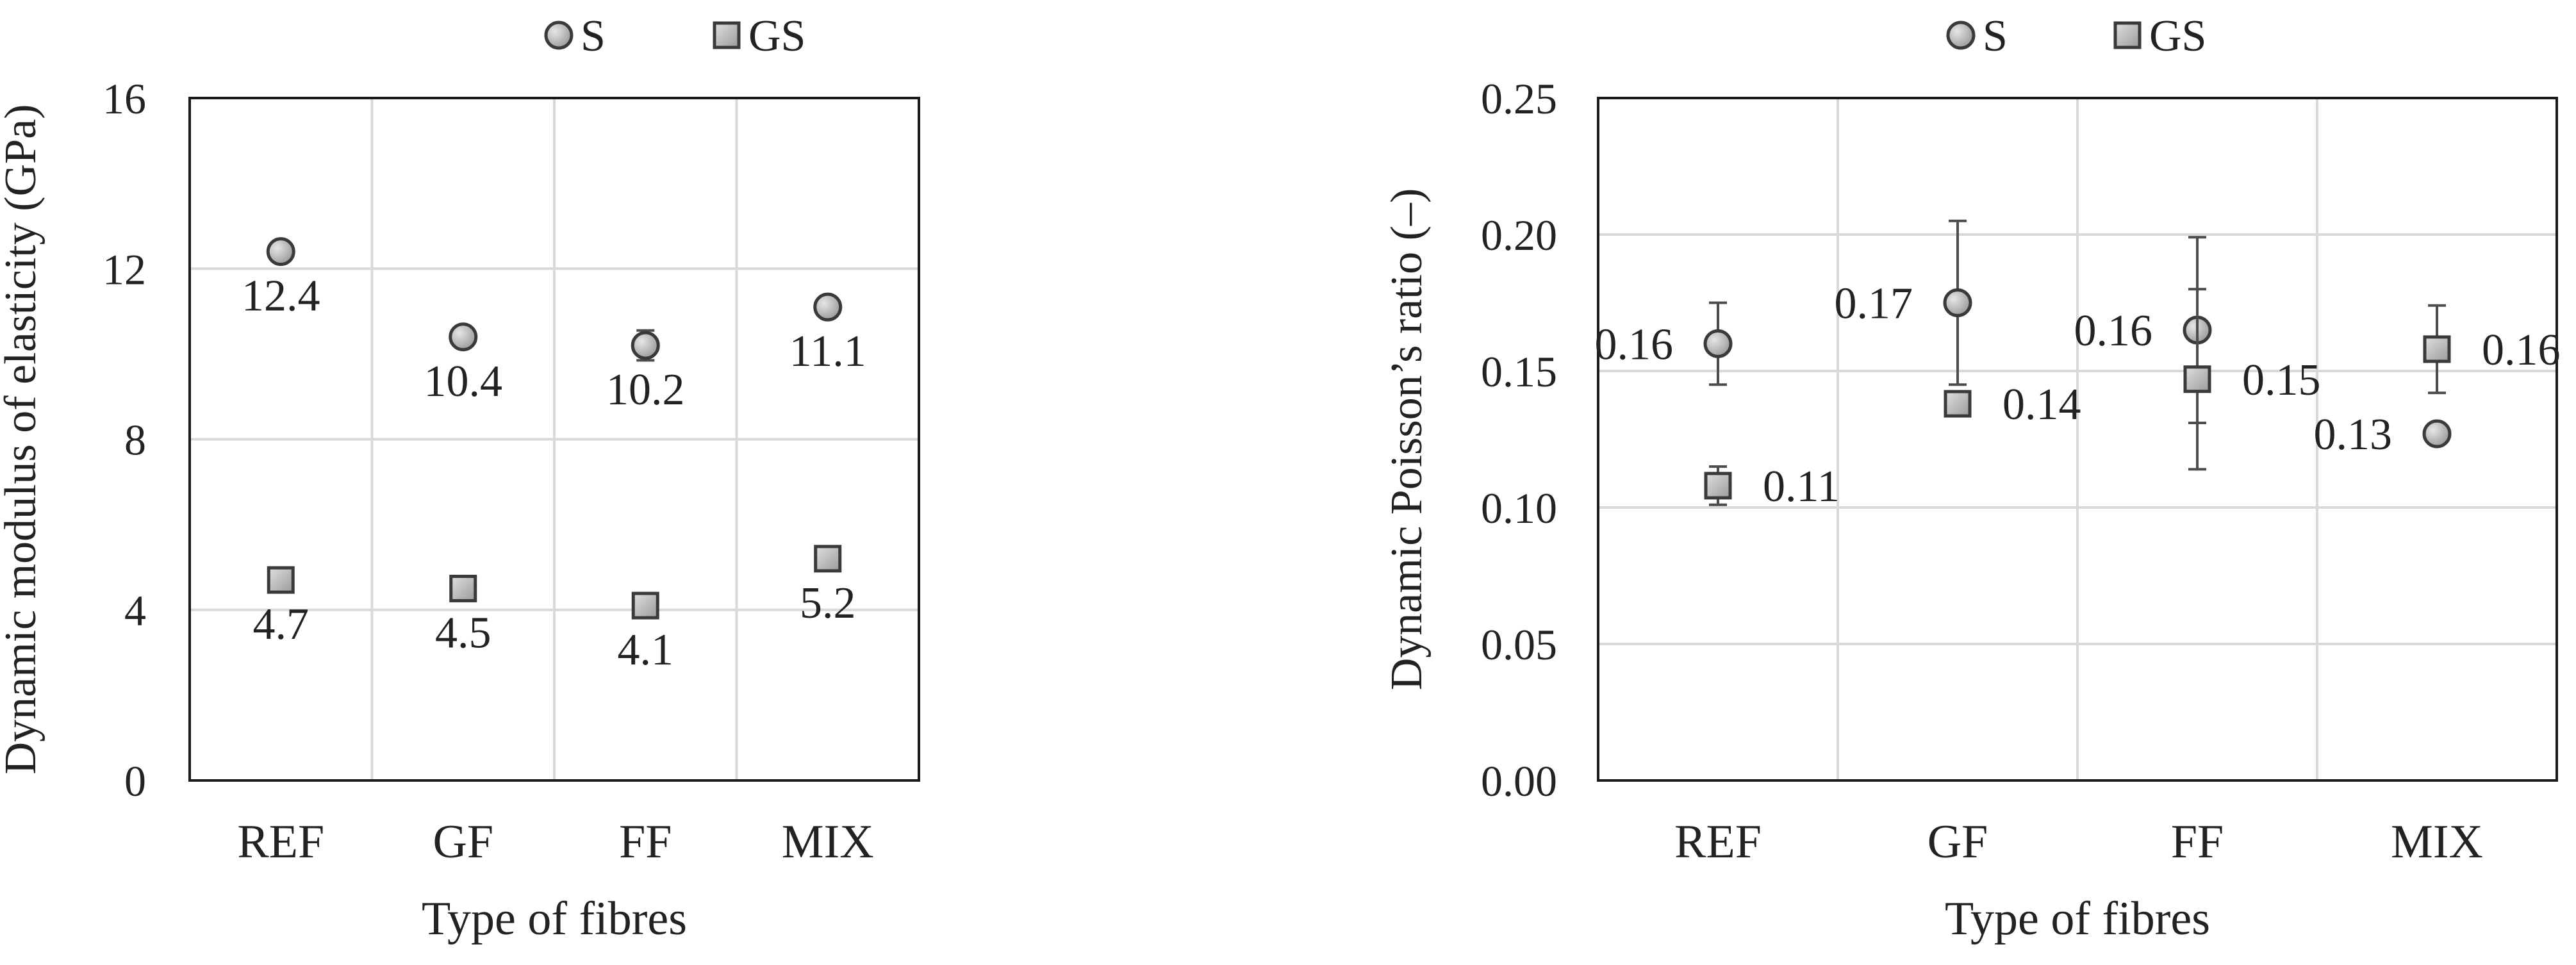  I want to click on data-label: 4.5, so click(463, 632).